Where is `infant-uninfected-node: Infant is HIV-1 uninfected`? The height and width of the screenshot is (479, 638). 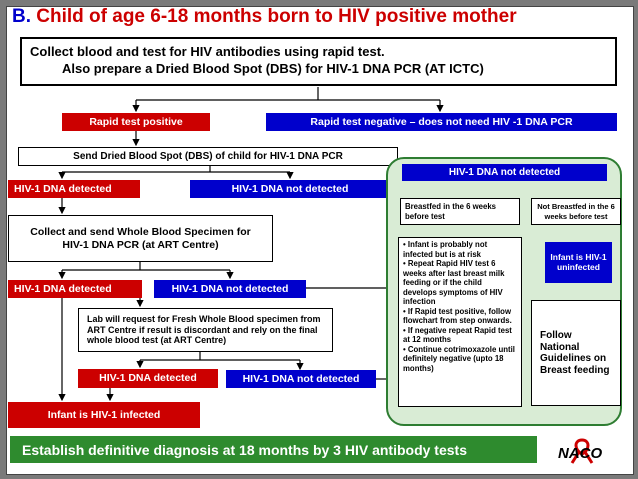
infant-uninfected-node: Infant is HIV-1 uninfected is located at coordinates (578, 262).